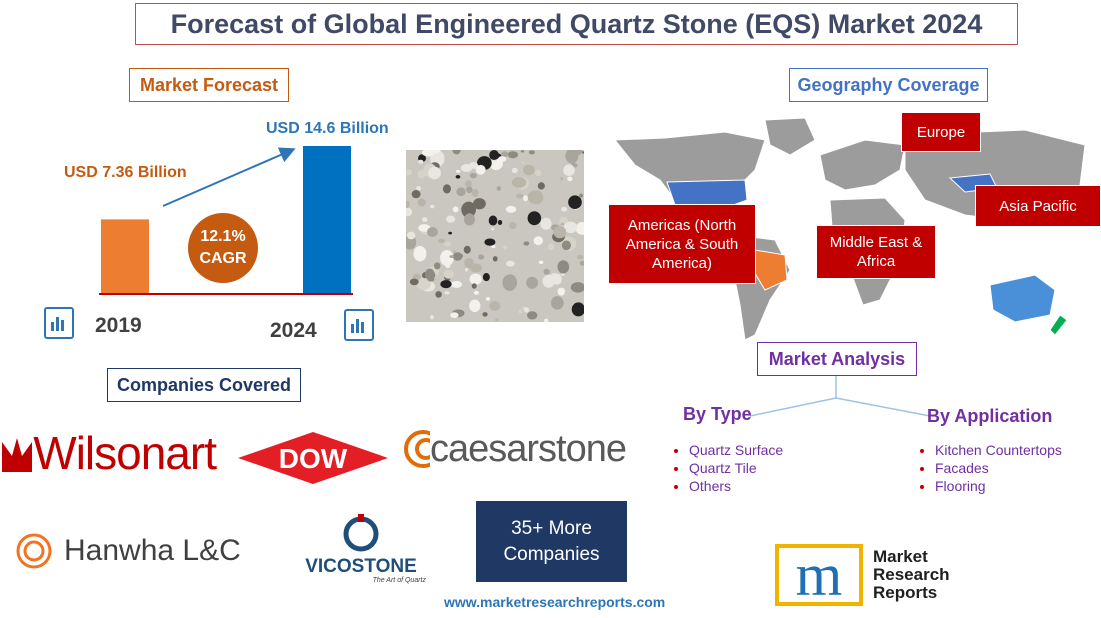 The image size is (1101, 618). I want to click on bar-2019, so click(125, 256).